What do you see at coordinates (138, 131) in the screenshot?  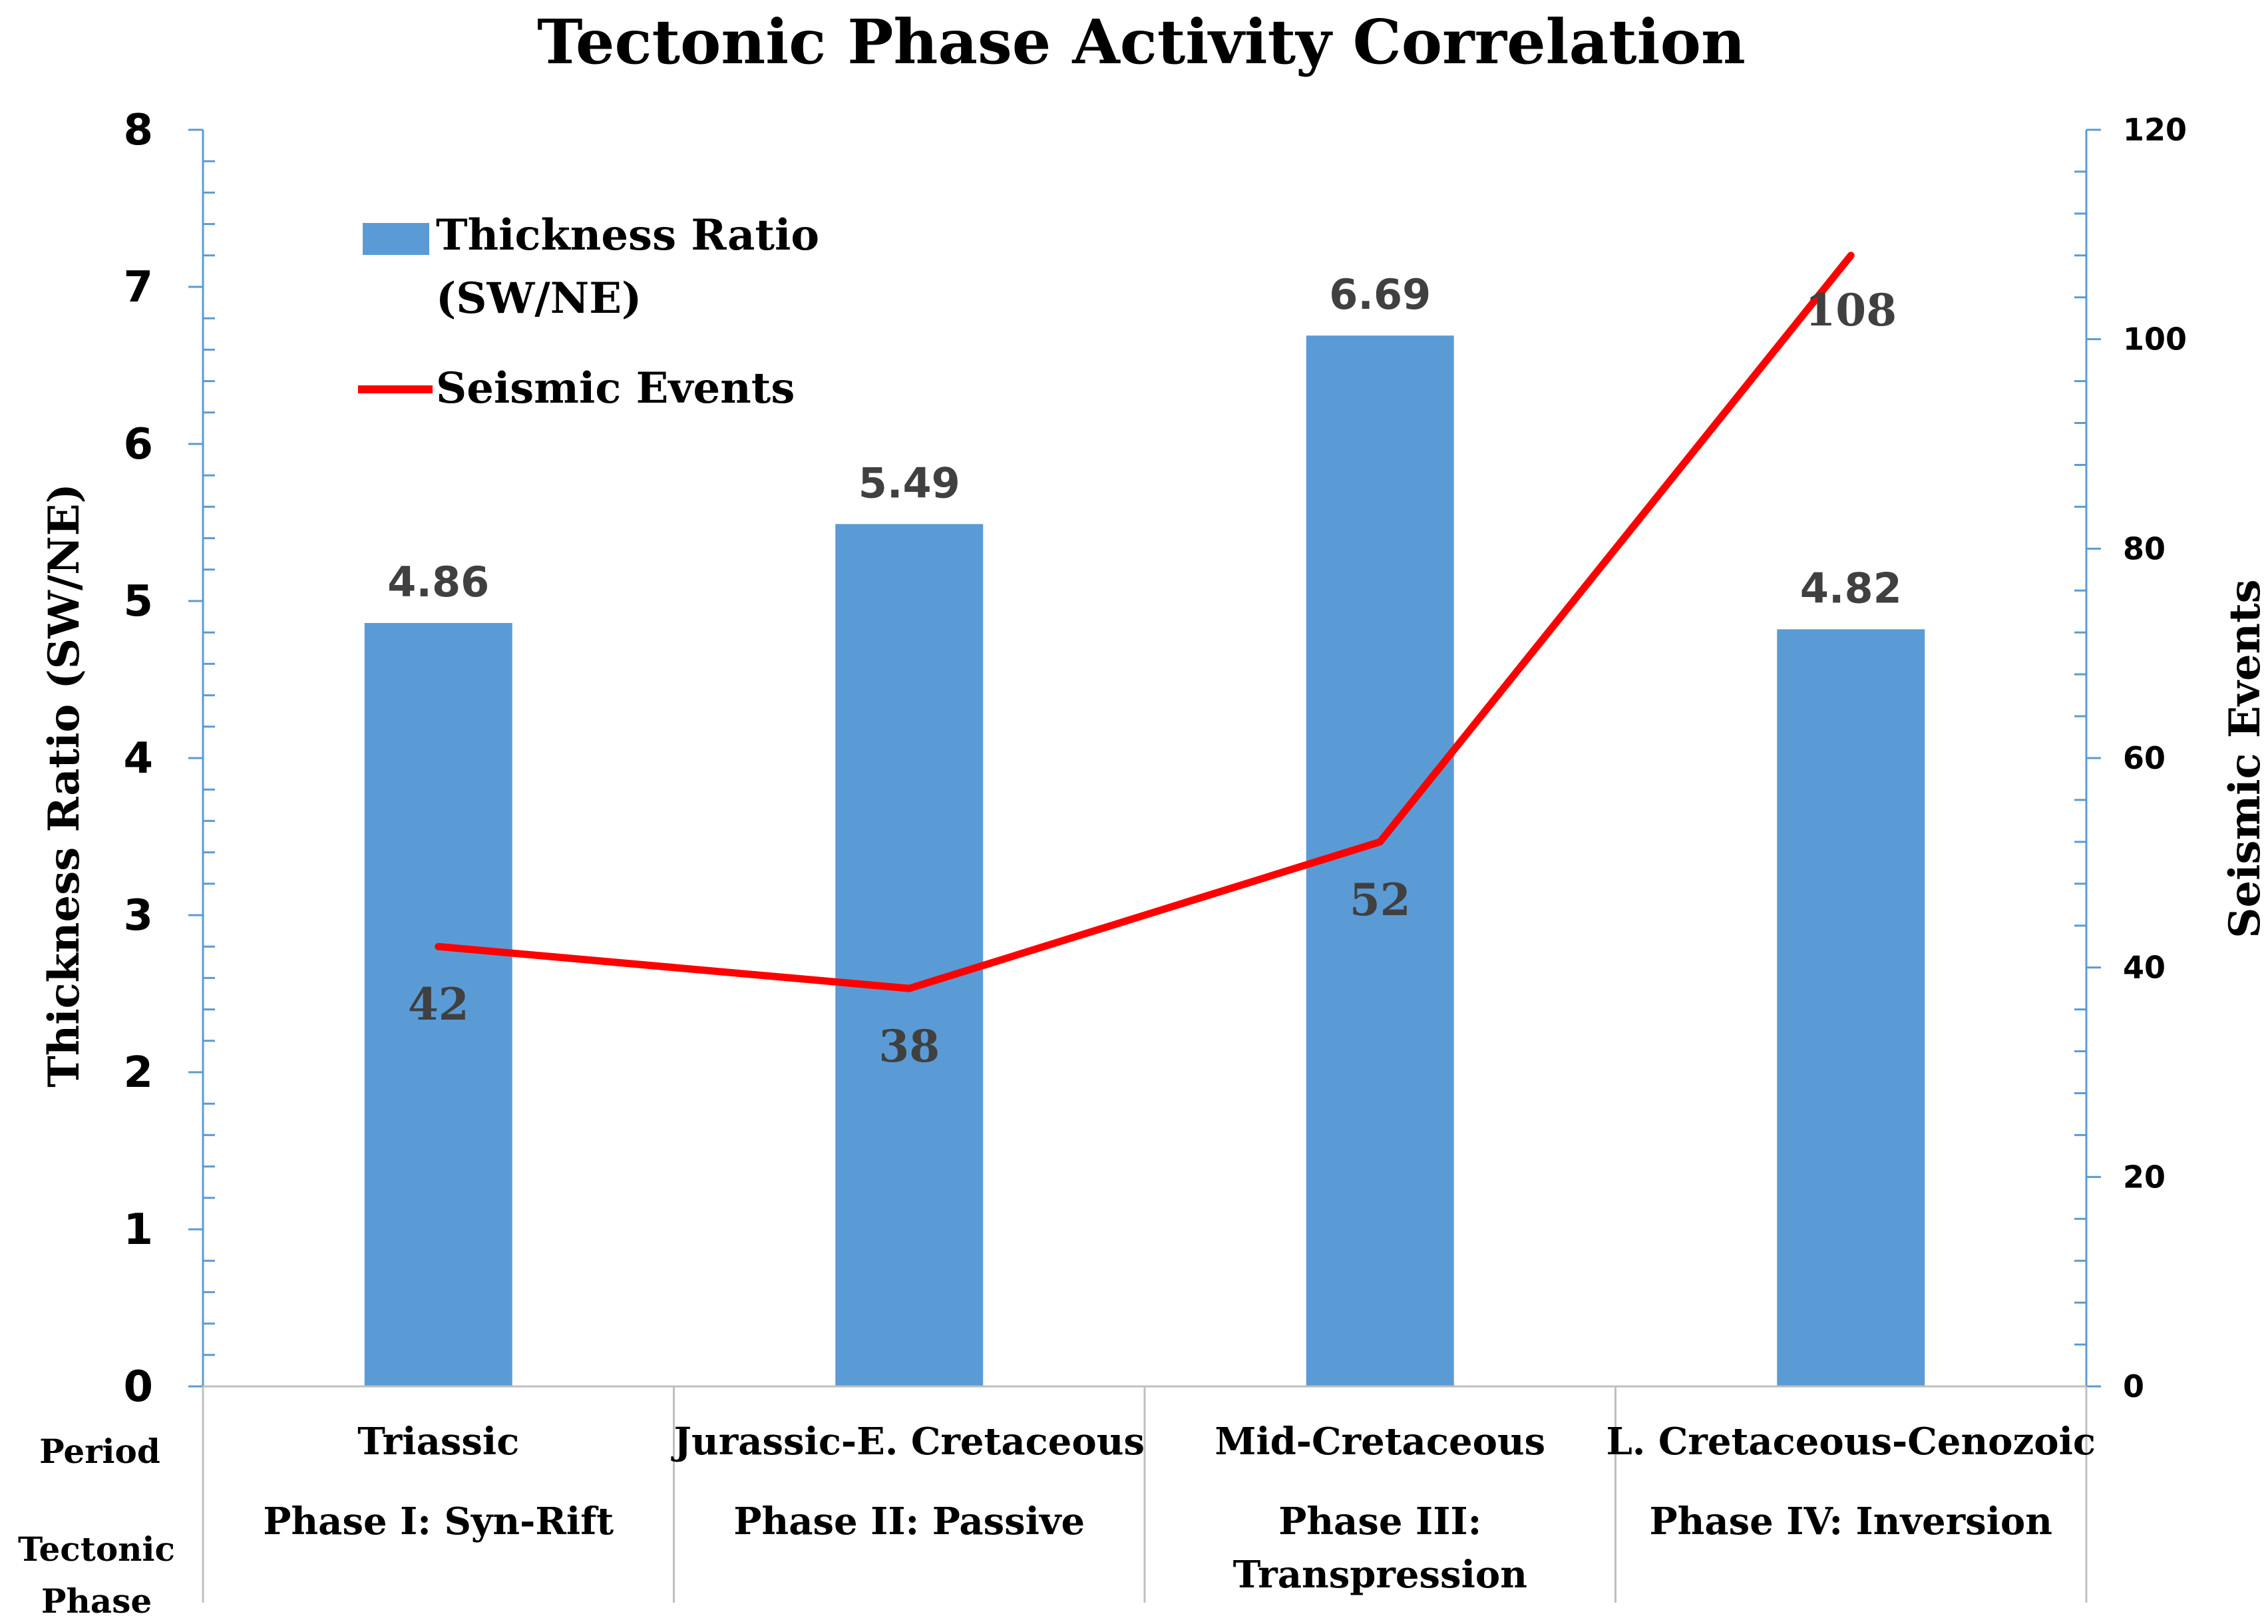 I see `left-tick-label: 8` at bounding box center [138, 131].